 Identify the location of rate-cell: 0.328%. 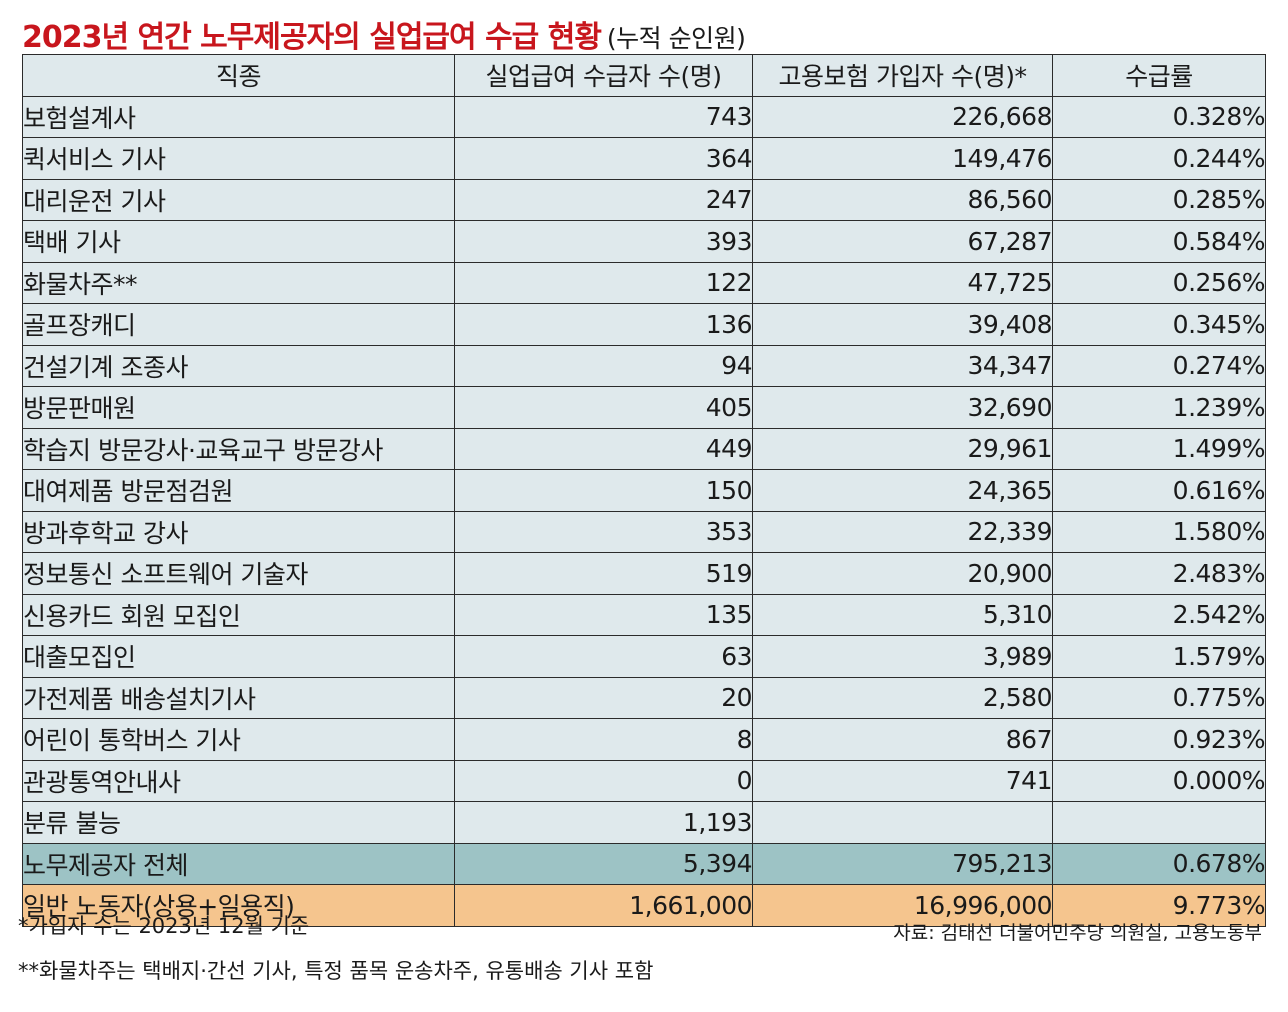
(1159, 116).